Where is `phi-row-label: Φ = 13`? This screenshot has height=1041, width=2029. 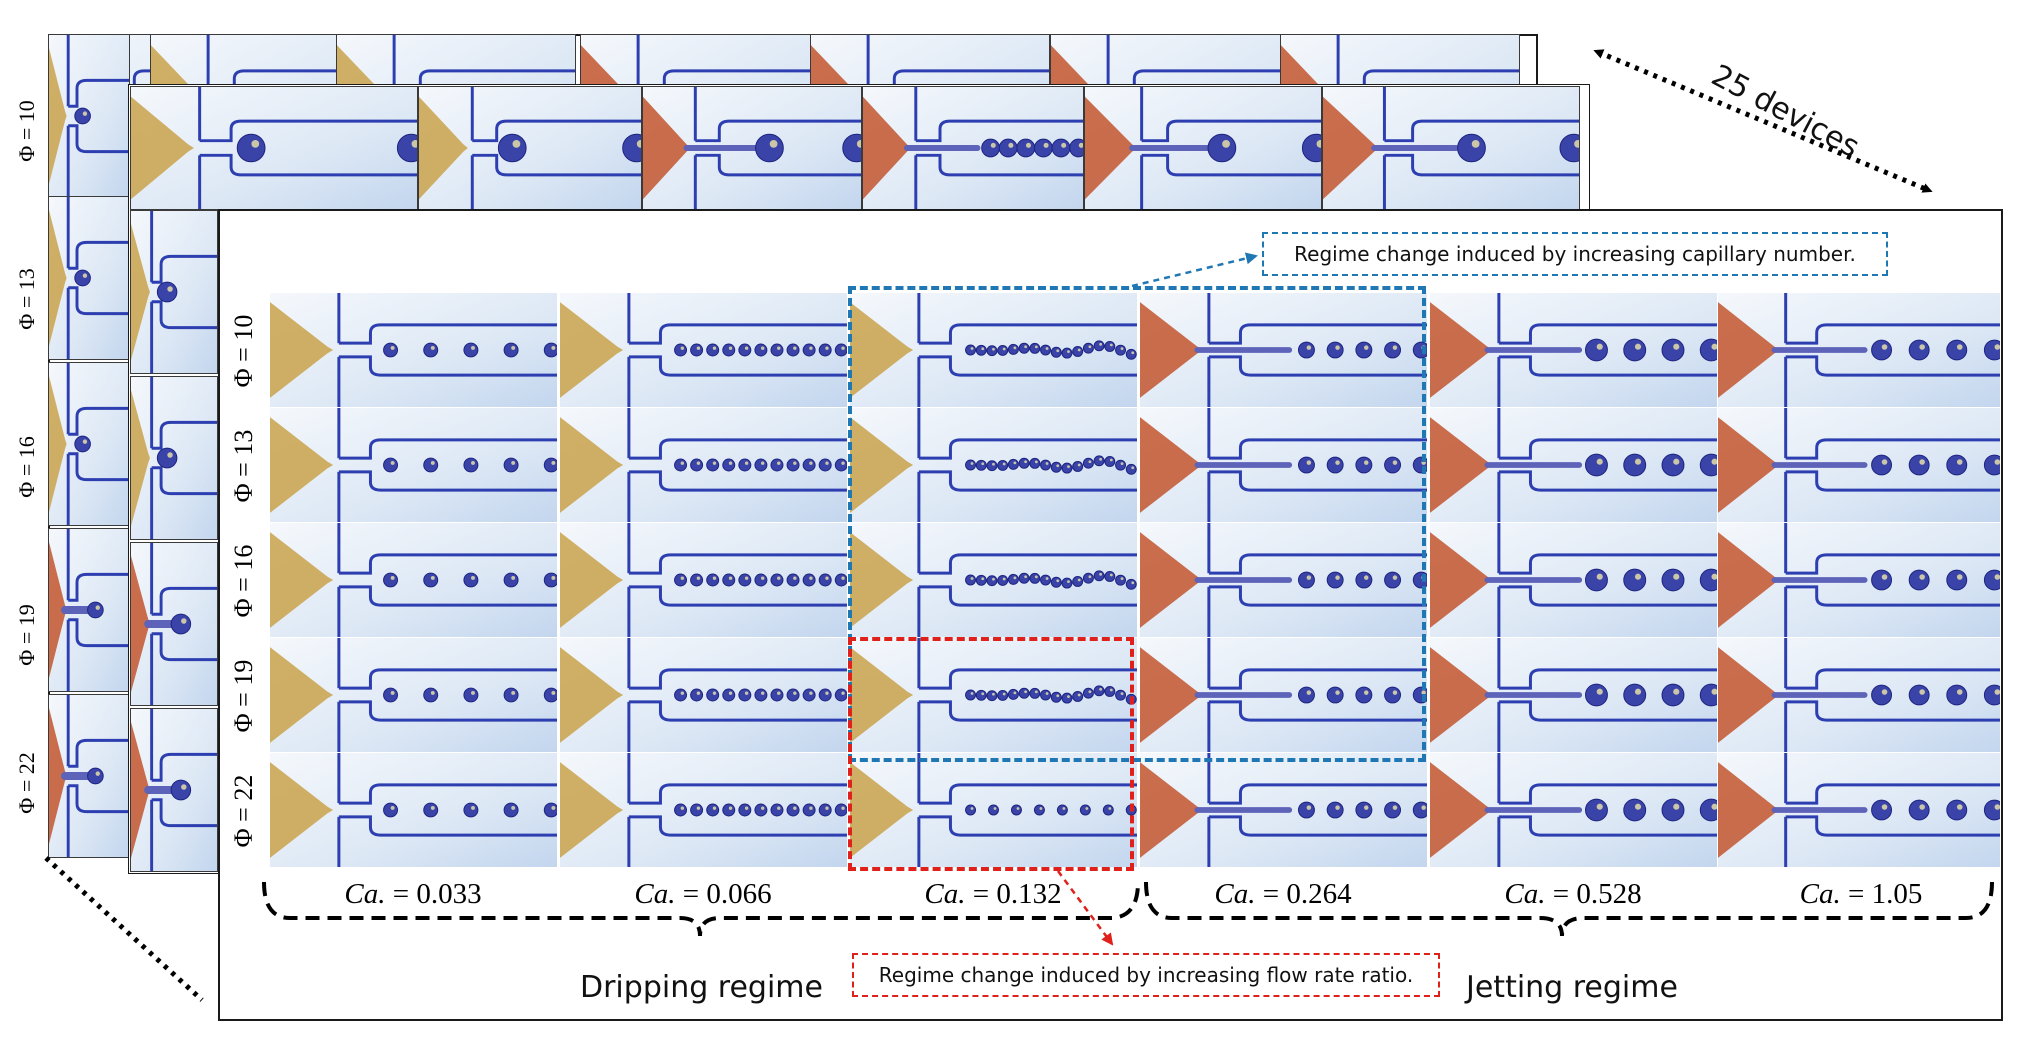
phi-row-label: Φ = 13 is located at coordinates (243, 465).